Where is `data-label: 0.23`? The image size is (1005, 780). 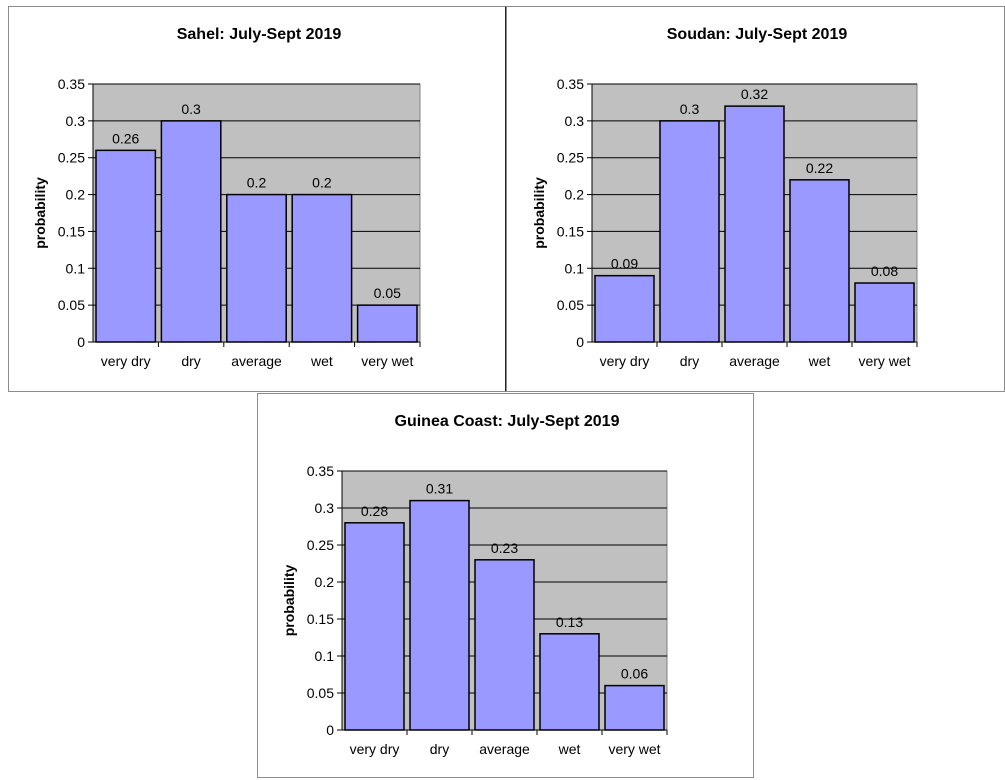 data-label: 0.23 is located at coordinates (504, 548).